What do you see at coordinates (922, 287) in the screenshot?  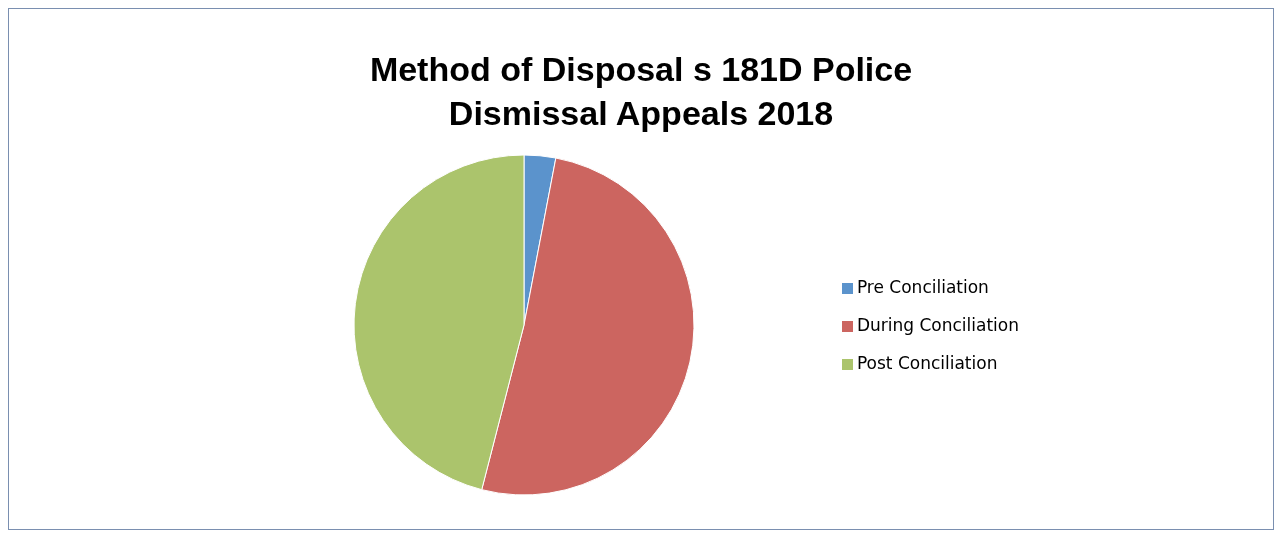 I see `legend-label: Pre Conciliation` at bounding box center [922, 287].